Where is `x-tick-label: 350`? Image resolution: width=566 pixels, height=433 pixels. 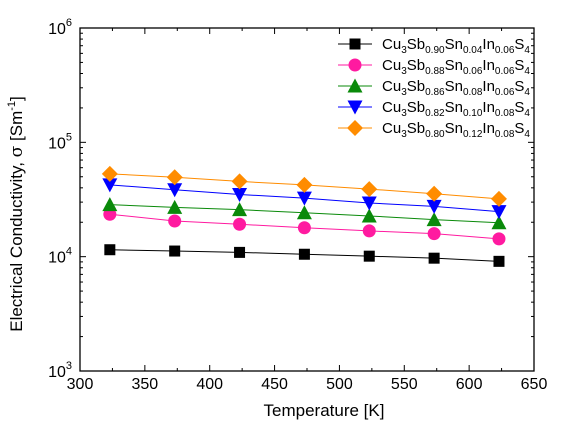
x-tick-label: 350 is located at coordinates (145, 384).